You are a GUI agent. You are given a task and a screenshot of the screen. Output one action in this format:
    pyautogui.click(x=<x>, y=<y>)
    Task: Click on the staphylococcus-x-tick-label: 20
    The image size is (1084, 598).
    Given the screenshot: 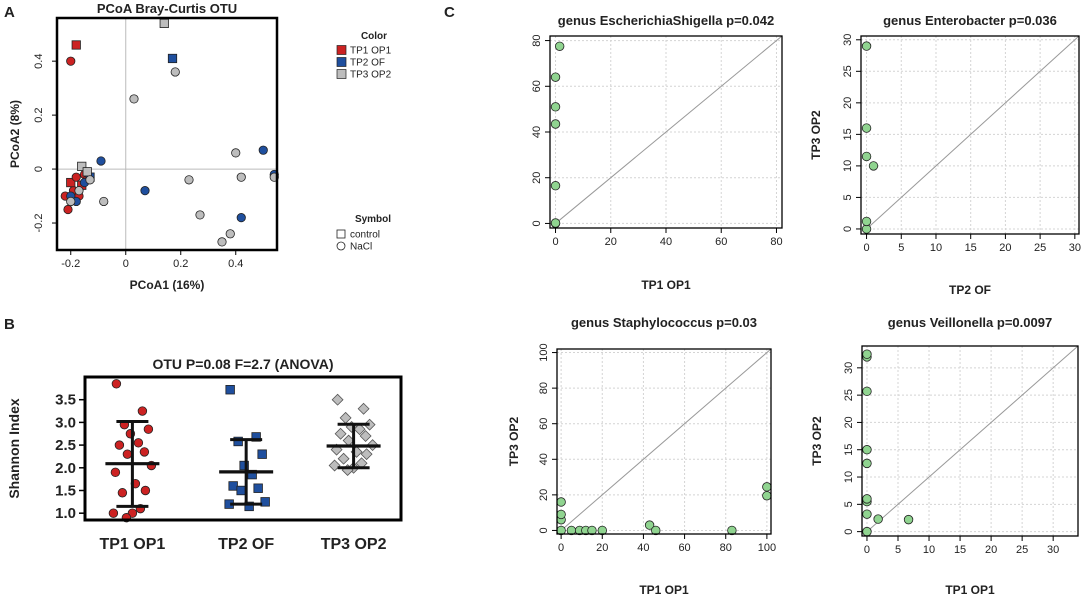 What is the action you would take?
    pyautogui.click(x=602, y=548)
    